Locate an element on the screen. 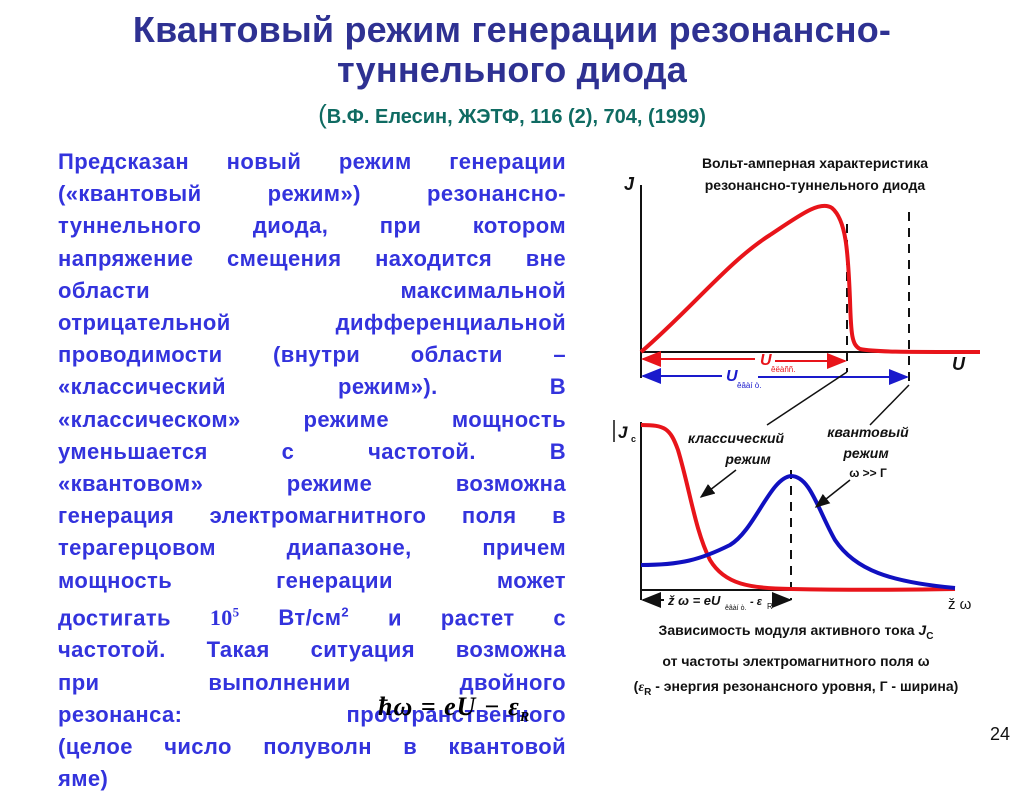 The height and width of the screenshot is (795, 1024). body-line: отрицательной дифференциальной is located at coordinates (312, 323).